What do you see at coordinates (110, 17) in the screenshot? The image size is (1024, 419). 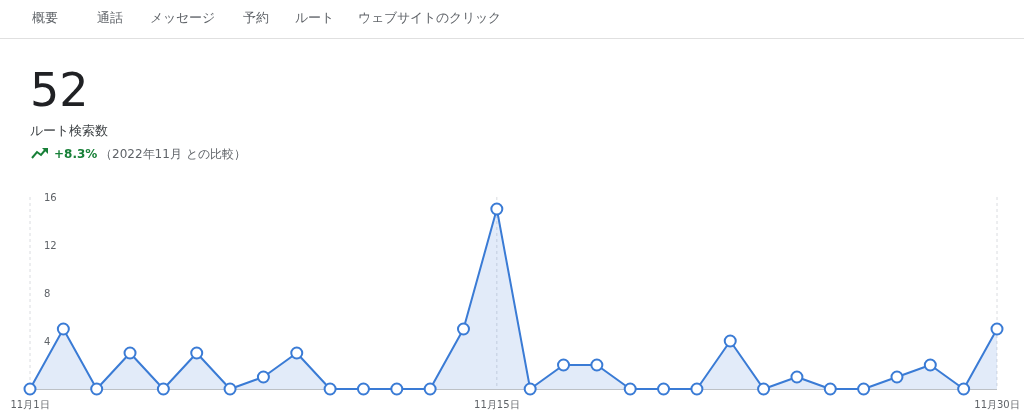 I see `text: 通話` at bounding box center [110, 17].